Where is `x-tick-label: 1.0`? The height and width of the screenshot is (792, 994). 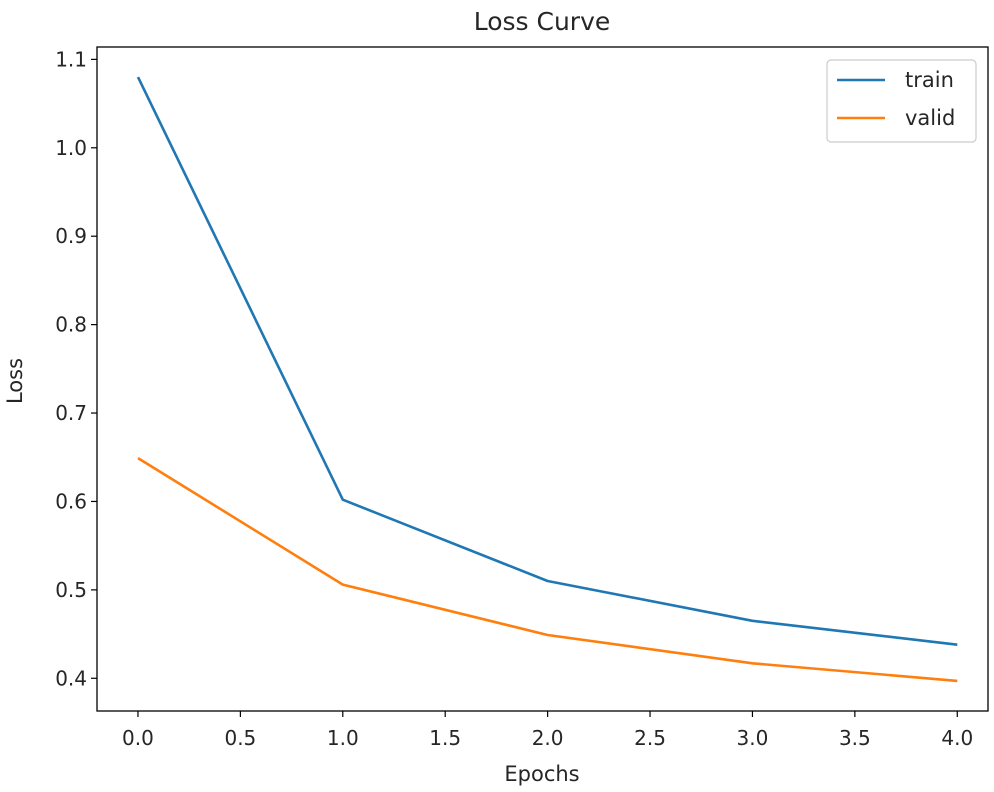
x-tick-label: 1.0 is located at coordinates (343, 738).